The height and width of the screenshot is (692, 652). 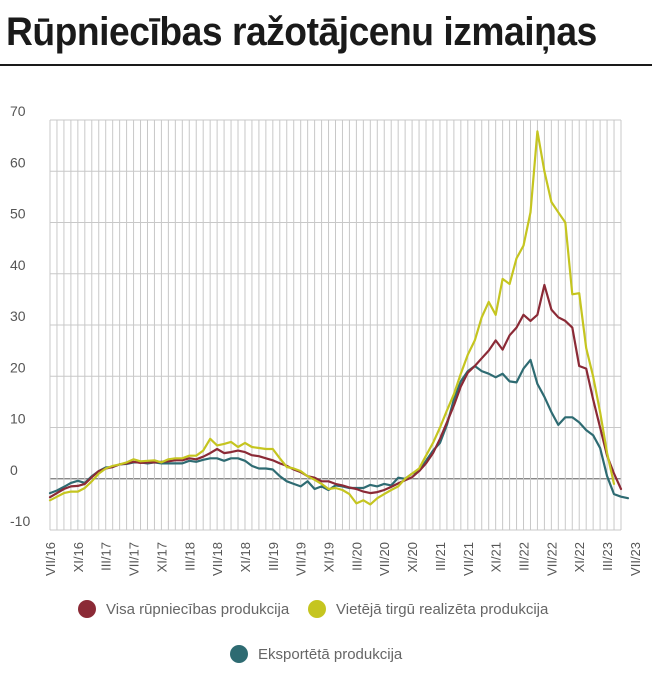 What do you see at coordinates (551, 559) in the screenshot?
I see `x-tick-label: VII/22` at bounding box center [551, 559].